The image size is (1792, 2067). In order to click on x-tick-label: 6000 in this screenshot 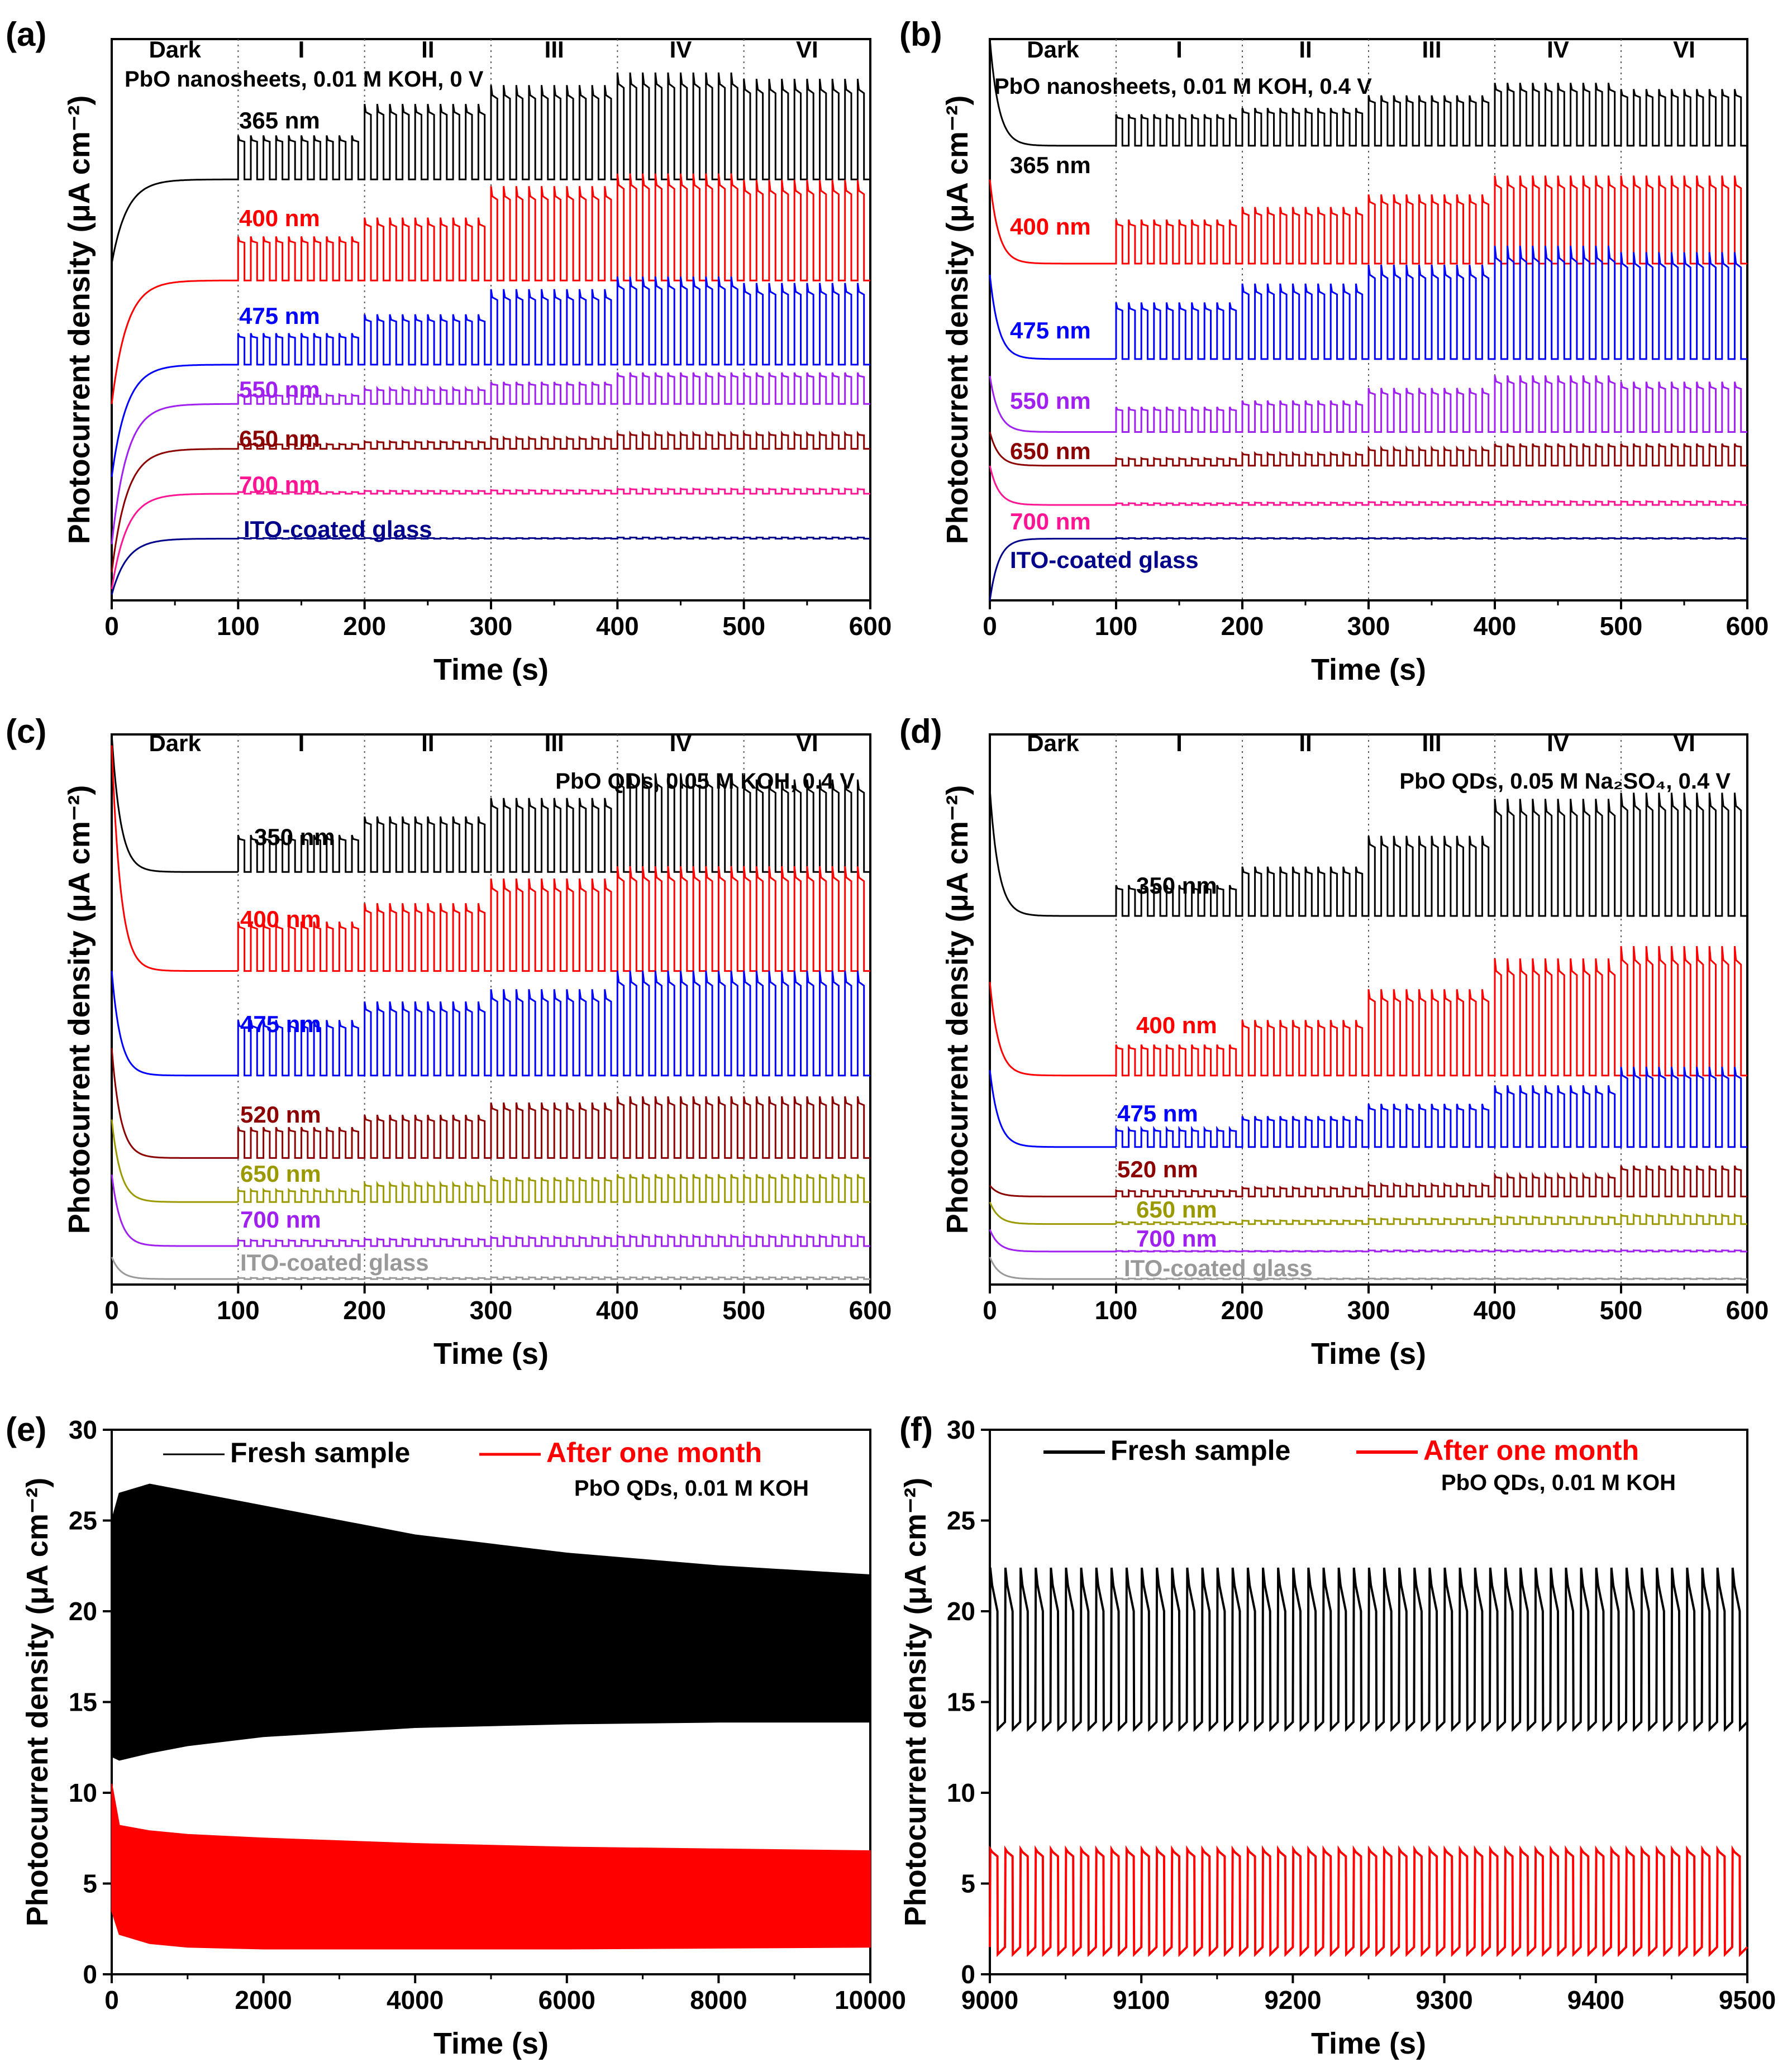, I will do `click(566, 2000)`.